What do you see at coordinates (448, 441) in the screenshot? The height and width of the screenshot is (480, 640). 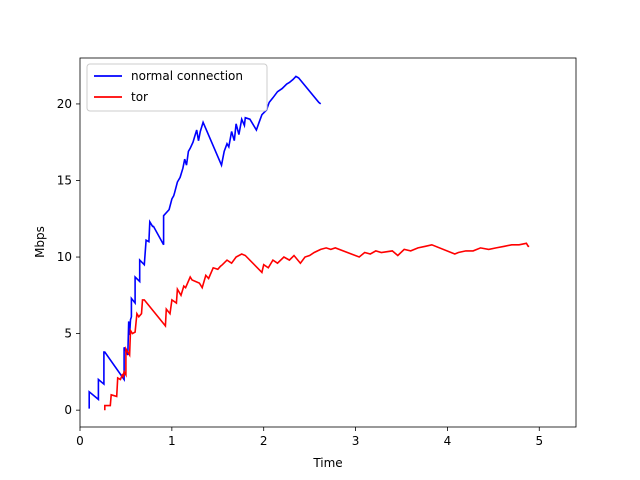 I see `x-tick-label: 4` at bounding box center [448, 441].